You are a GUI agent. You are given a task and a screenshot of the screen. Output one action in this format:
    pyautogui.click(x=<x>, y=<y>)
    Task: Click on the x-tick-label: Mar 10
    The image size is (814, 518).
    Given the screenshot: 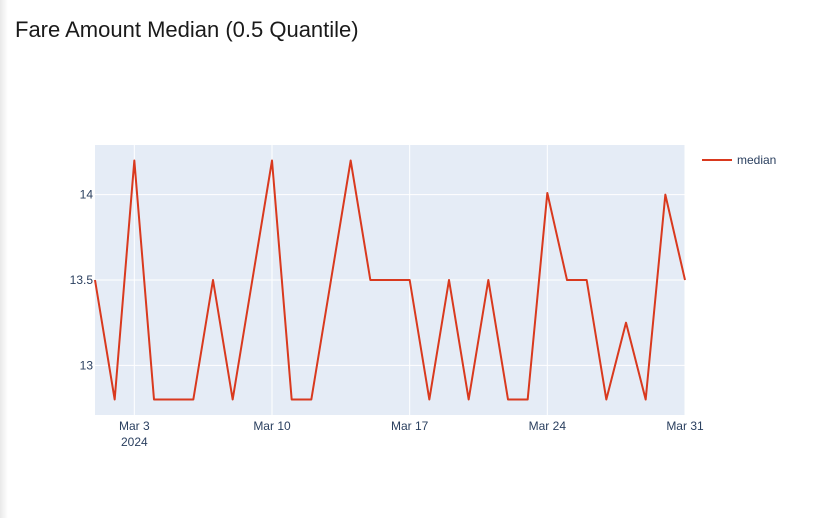 What is the action you would take?
    pyautogui.click(x=272, y=426)
    